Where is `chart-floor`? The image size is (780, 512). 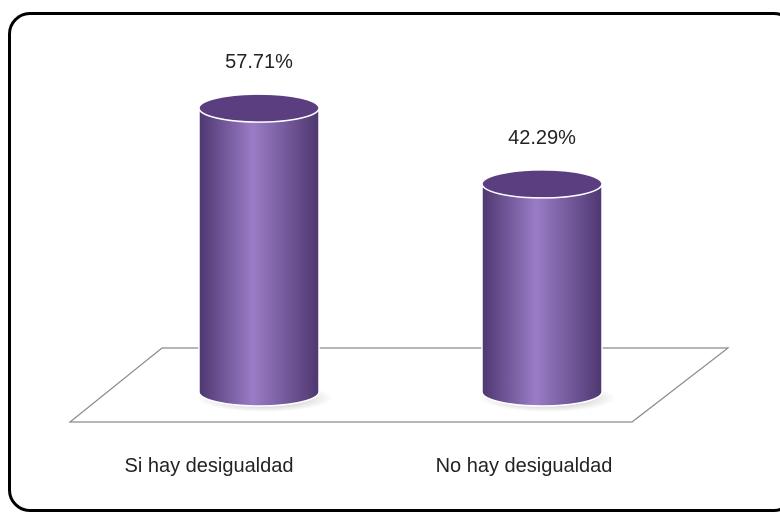 chart-floor is located at coordinates (399, 385).